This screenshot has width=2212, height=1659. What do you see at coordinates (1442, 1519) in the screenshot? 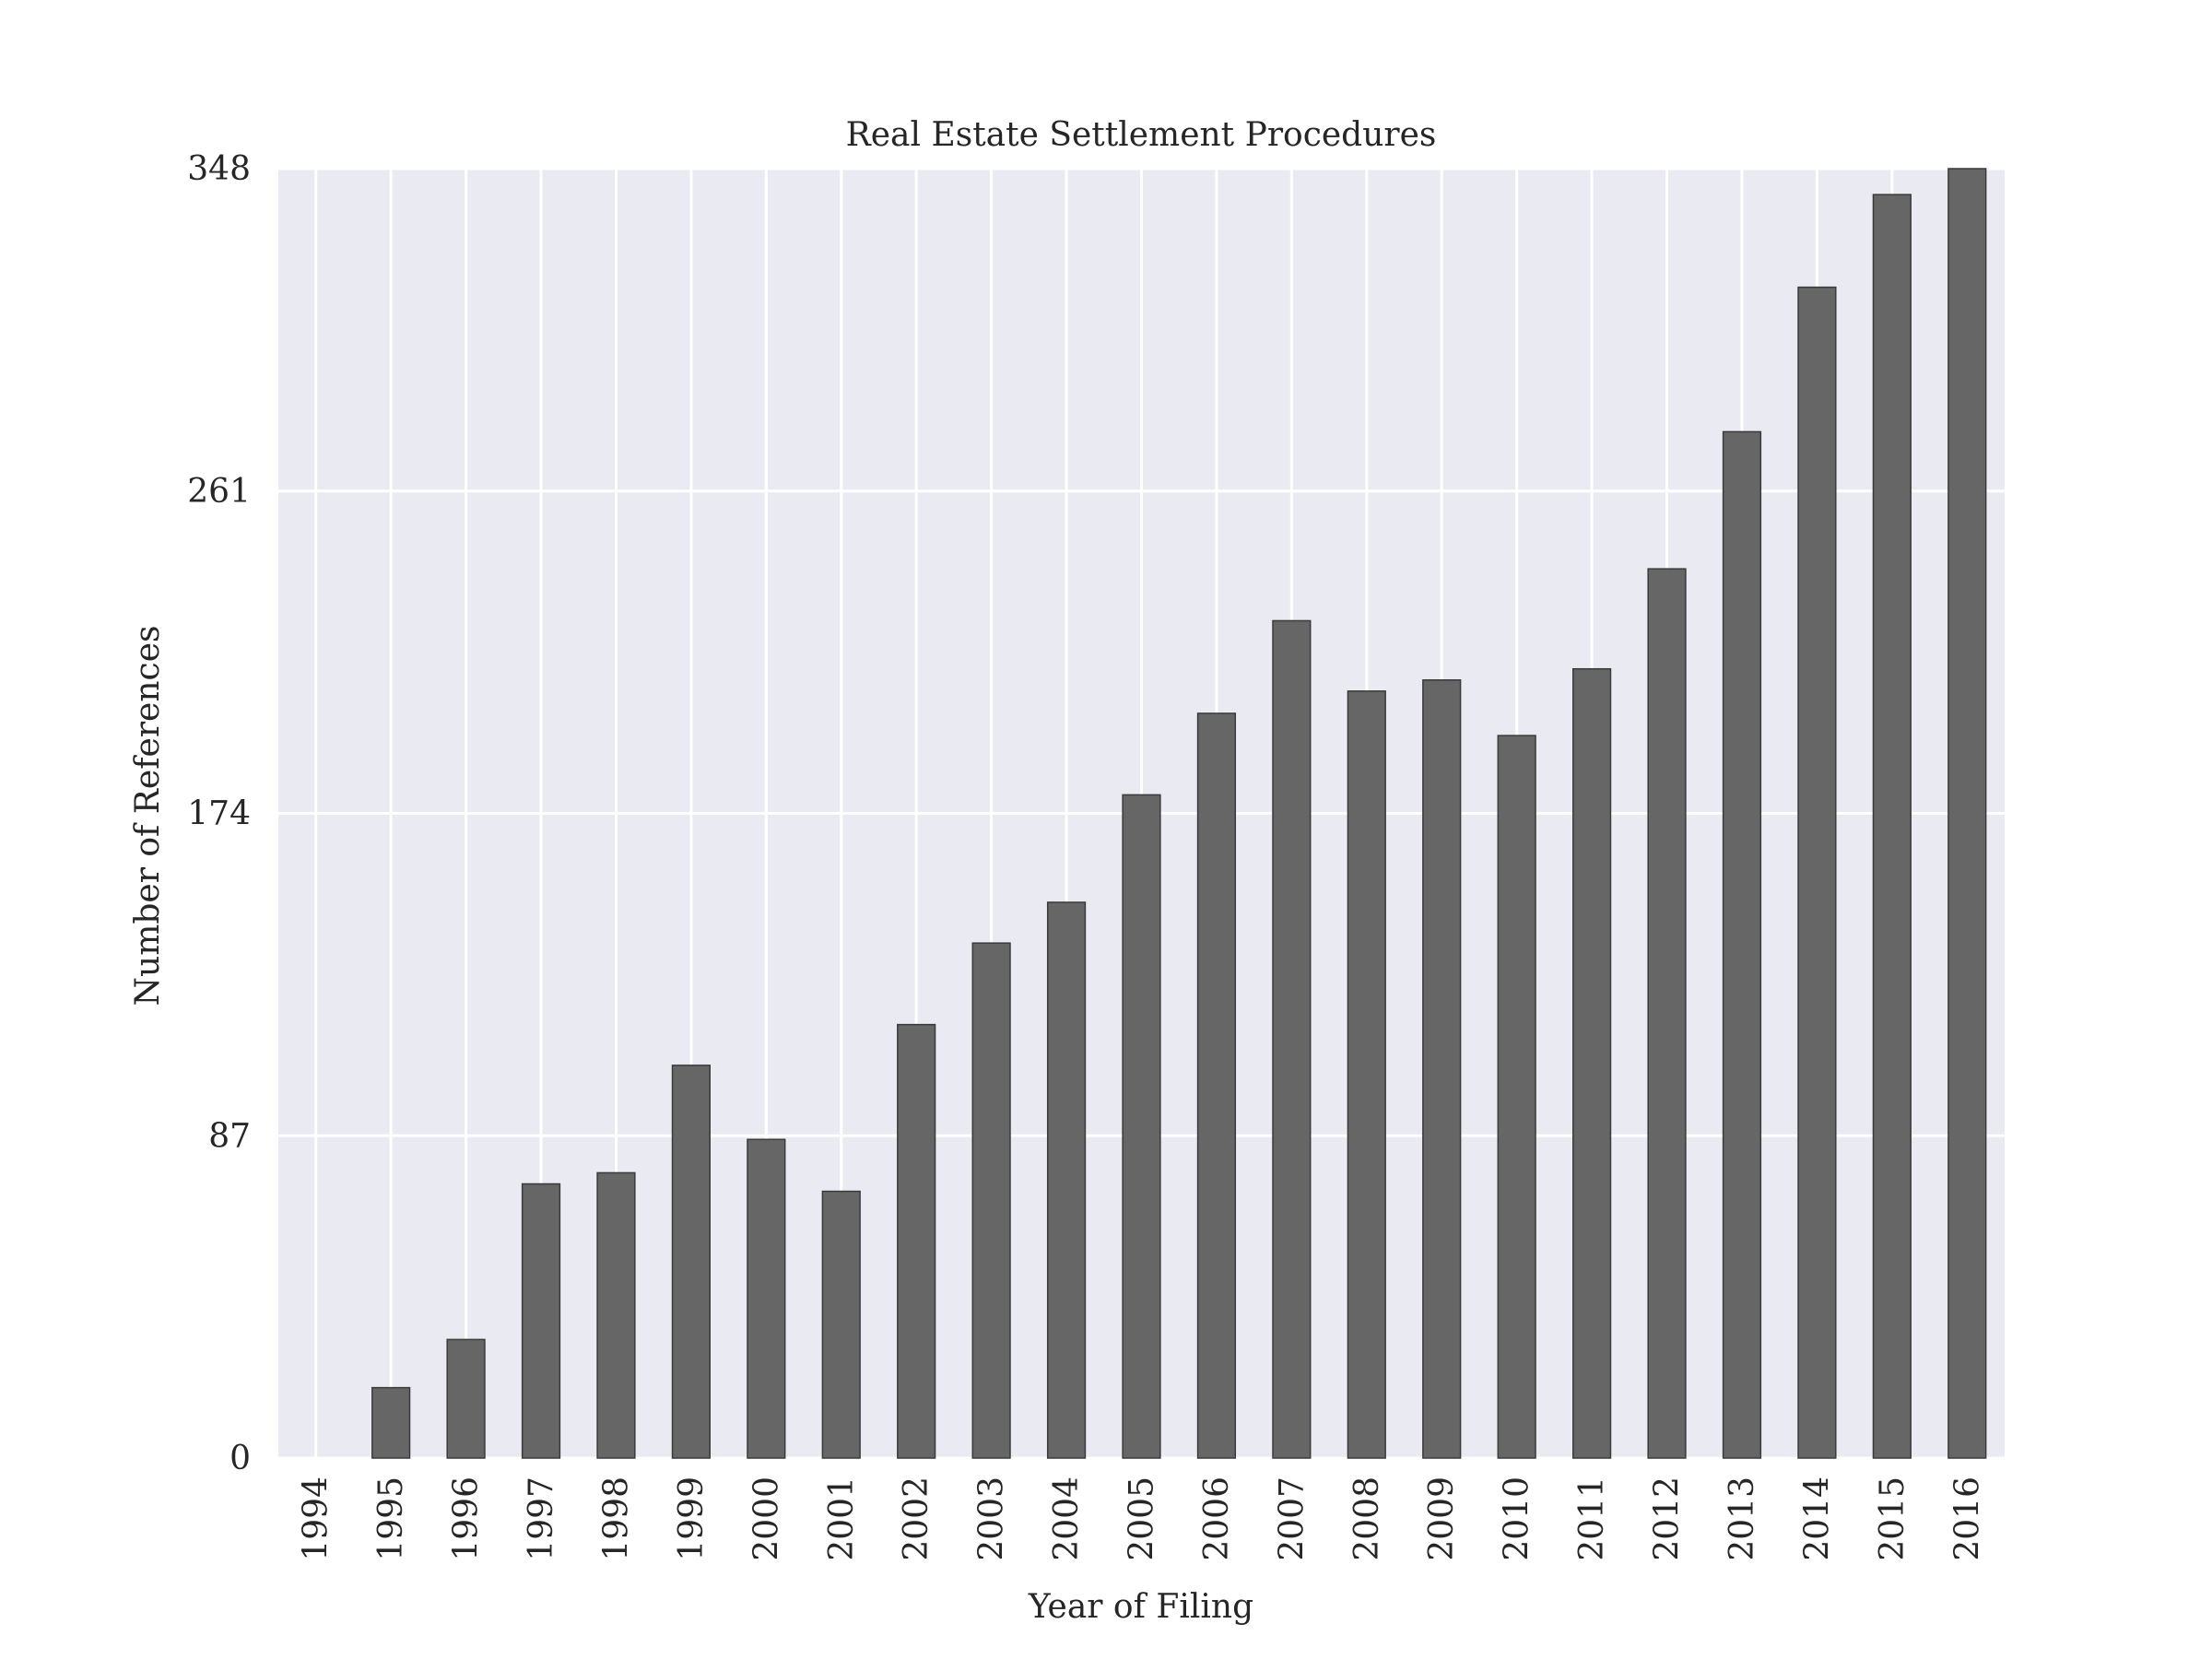
I see `x-tick-label: 2009` at bounding box center [1442, 1519].